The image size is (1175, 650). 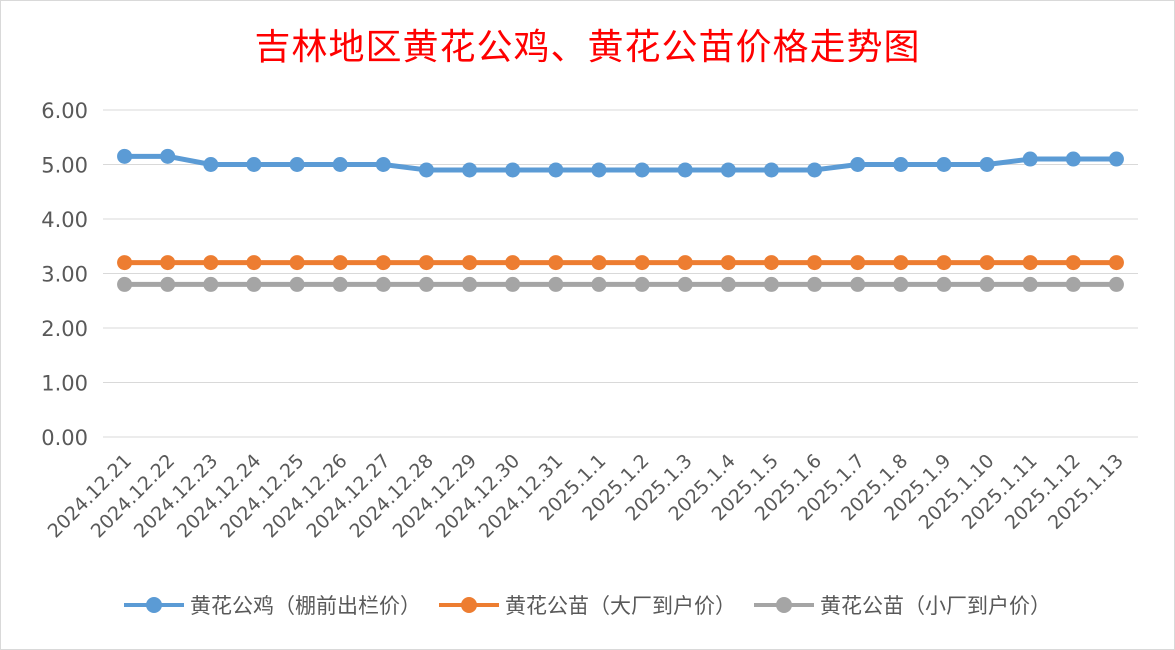 I want to click on y-tick-label: 6.00, so click(x=64, y=111).